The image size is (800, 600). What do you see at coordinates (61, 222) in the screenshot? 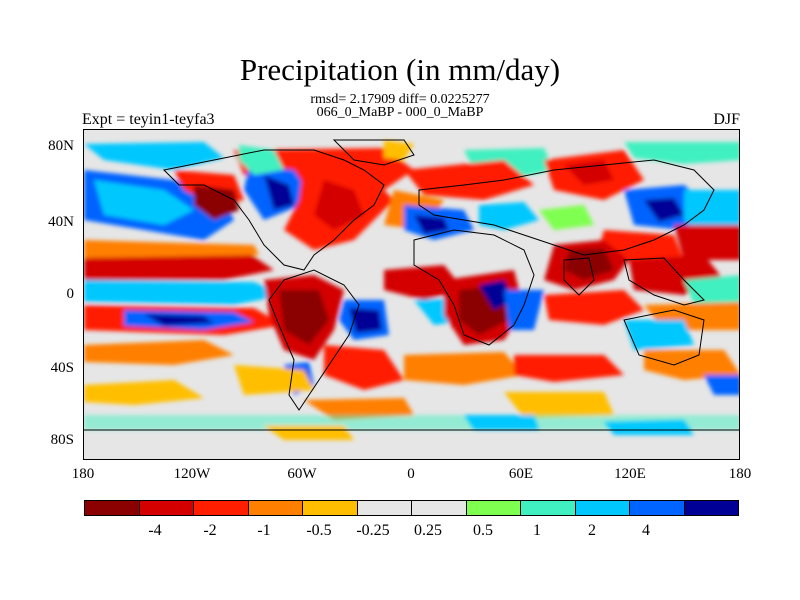
I see `y-tick-label: 40N` at bounding box center [61, 222].